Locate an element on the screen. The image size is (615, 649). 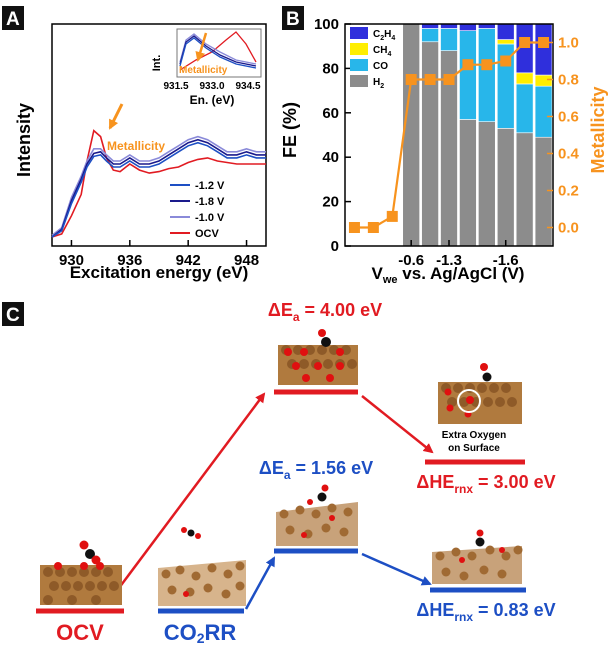
panel-b-tag: B is located at coordinates (293, 18).